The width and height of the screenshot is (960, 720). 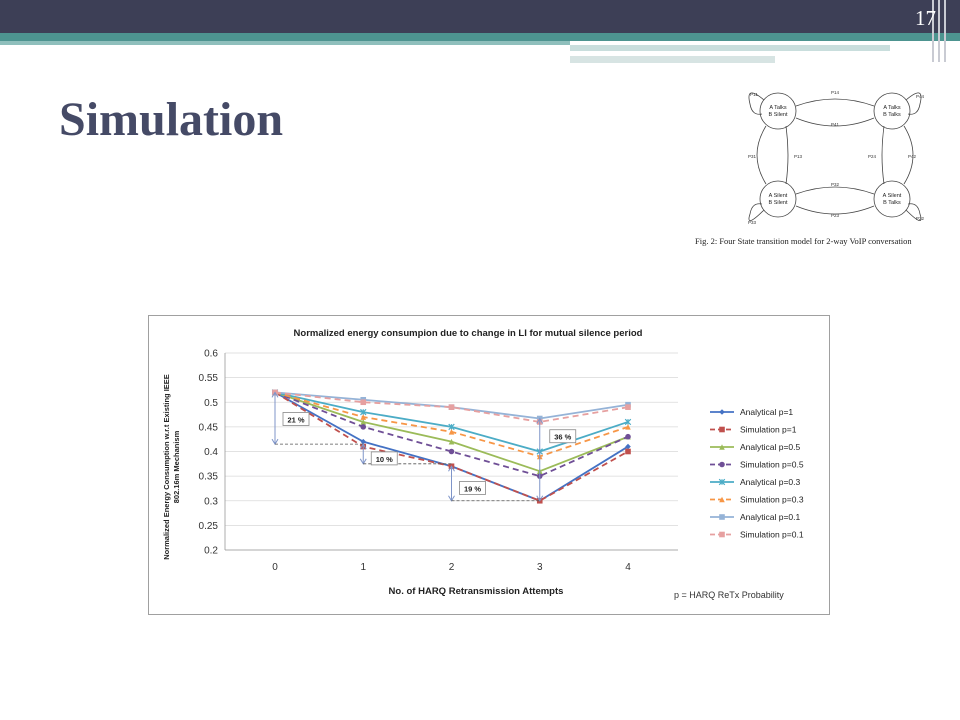 I want to click on legend-entry: Simulation p=0.5, so click(x=772, y=465).